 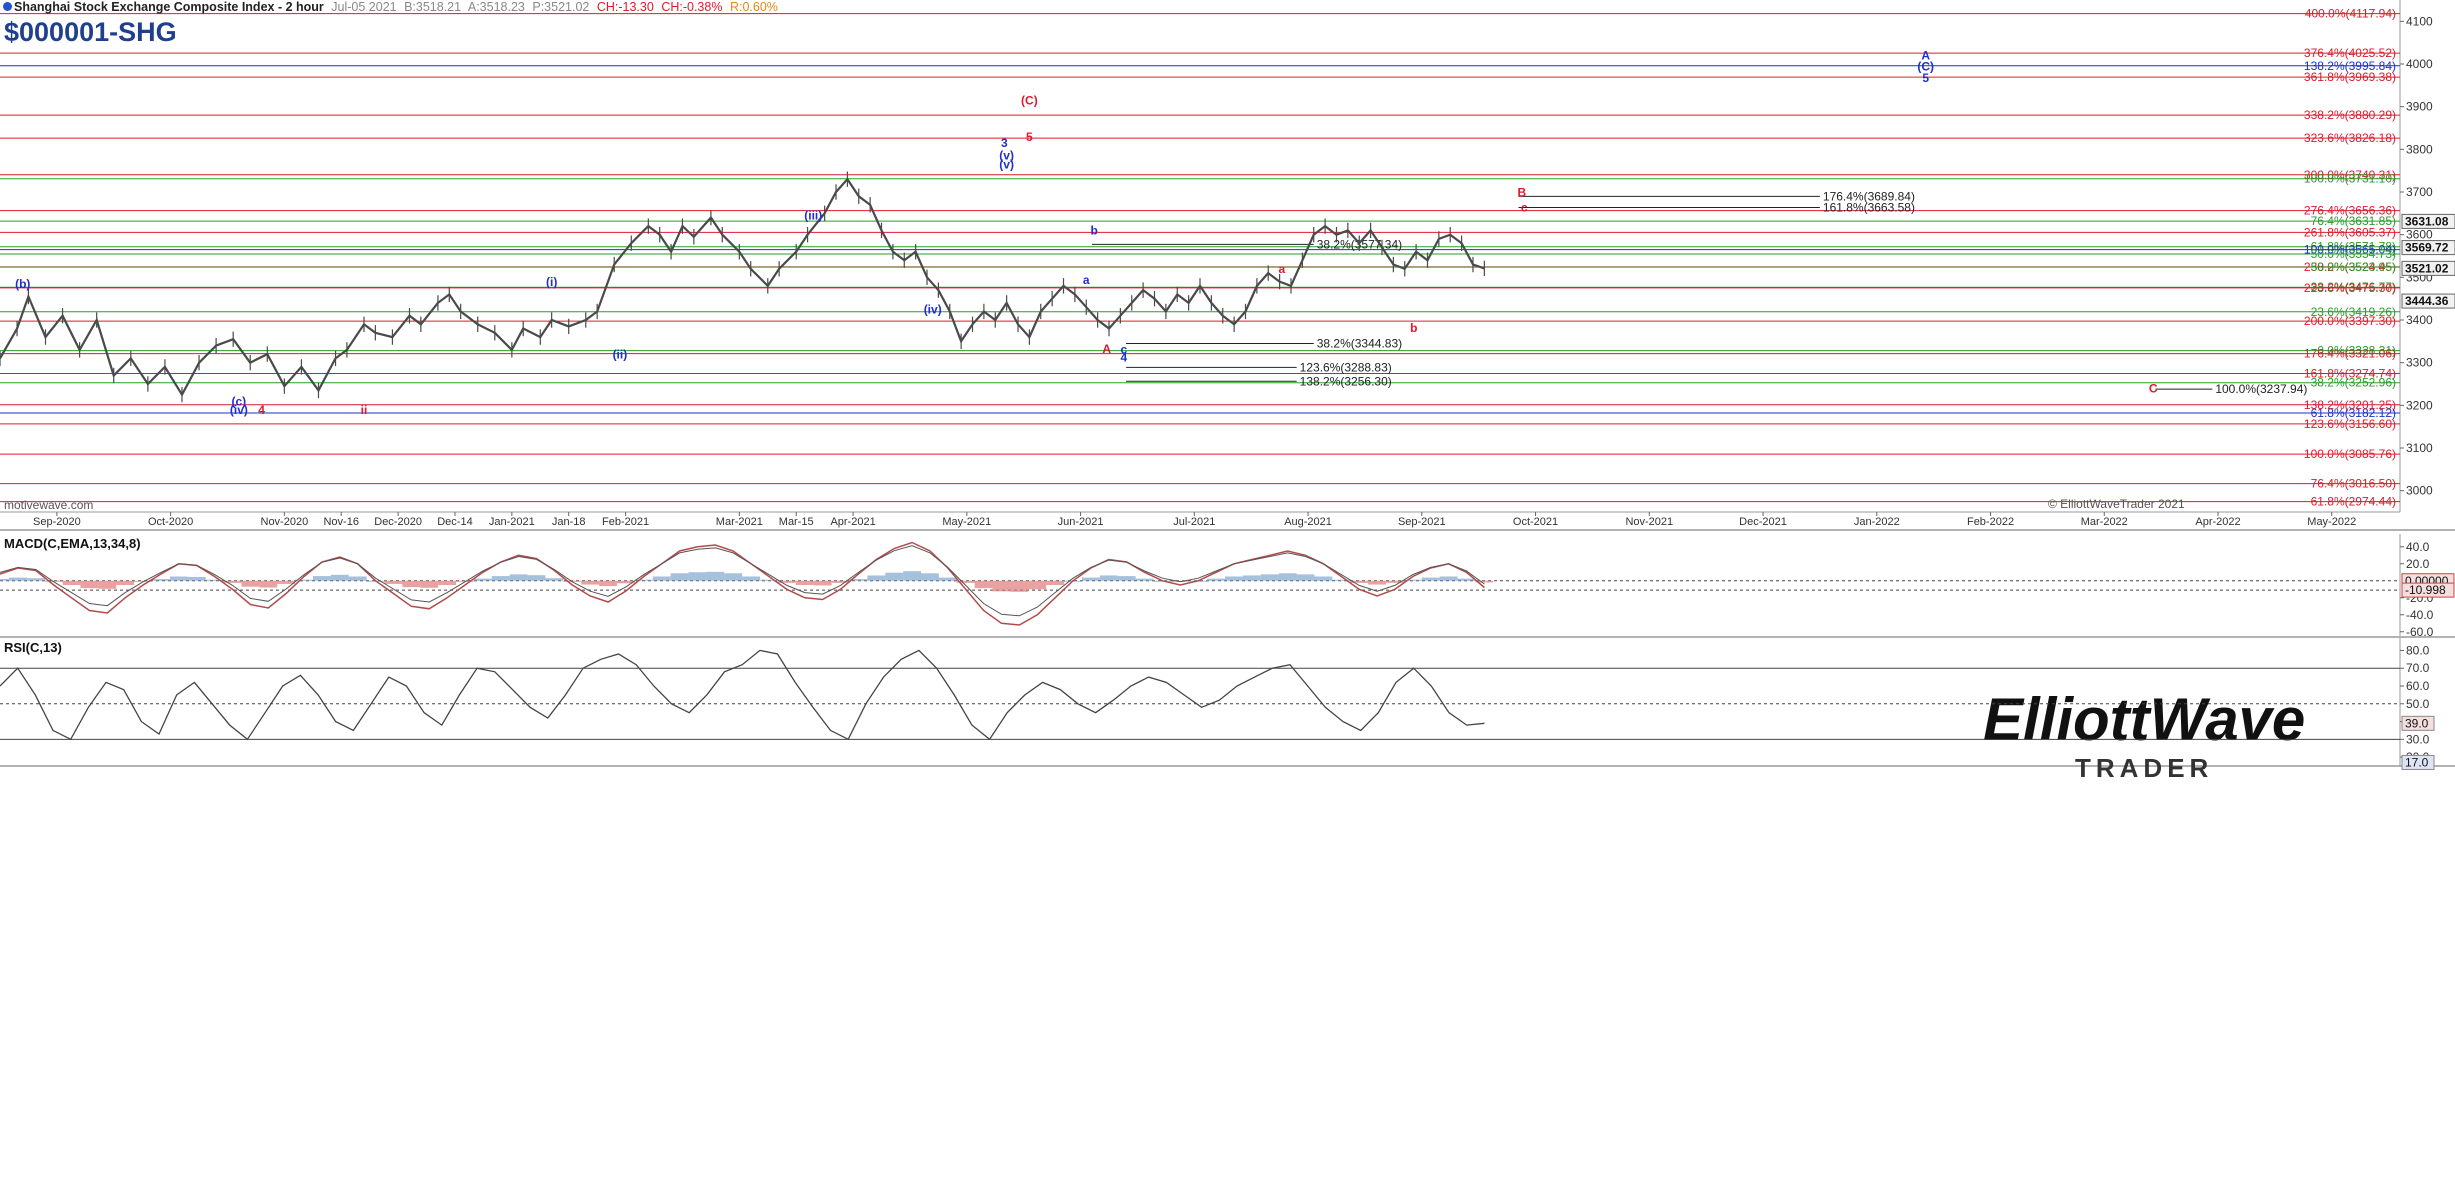 I want to click on wave-label: 3, so click(x=1004, y=143).